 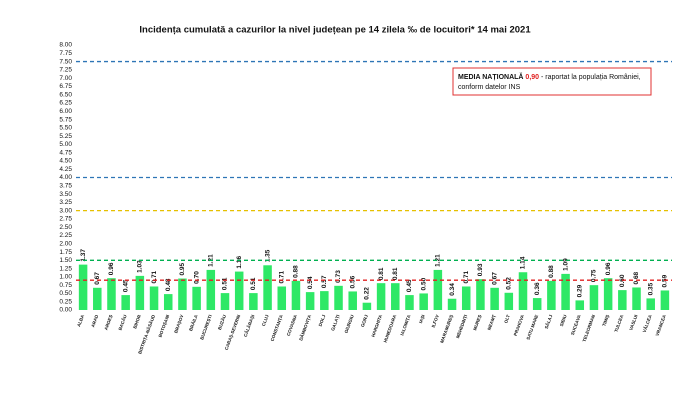 I want to click on x-tick-label: HUNEDOARA, so click(x=390, y=328).